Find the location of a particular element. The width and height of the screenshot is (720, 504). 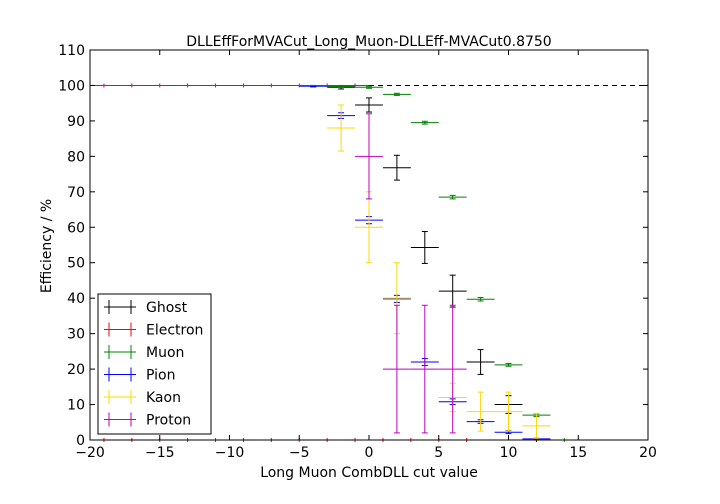

y-tick-label: 30 is located at coordinates (76, 335).